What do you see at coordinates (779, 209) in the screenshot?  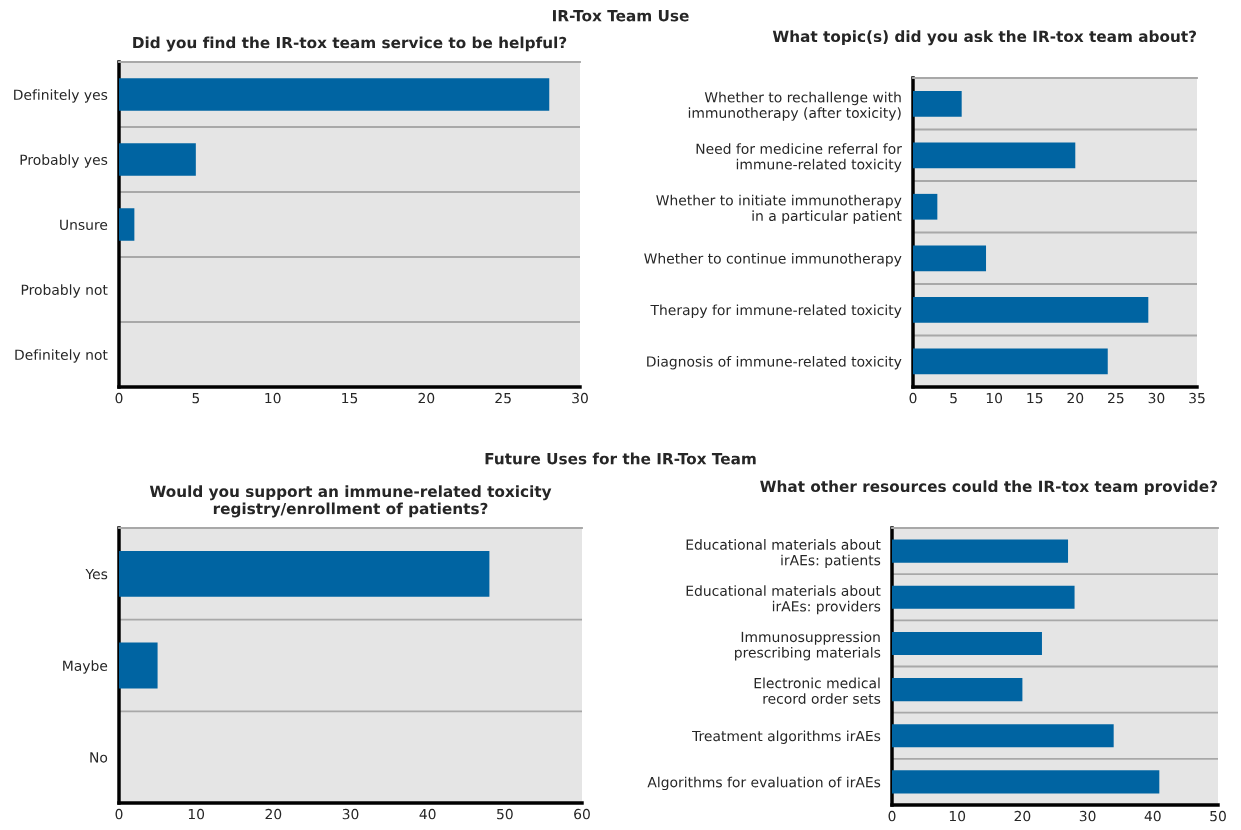 I see `y-tick-label: Whether to initiate immunotherapy in a particular patient` at bounding box center [779, 209].